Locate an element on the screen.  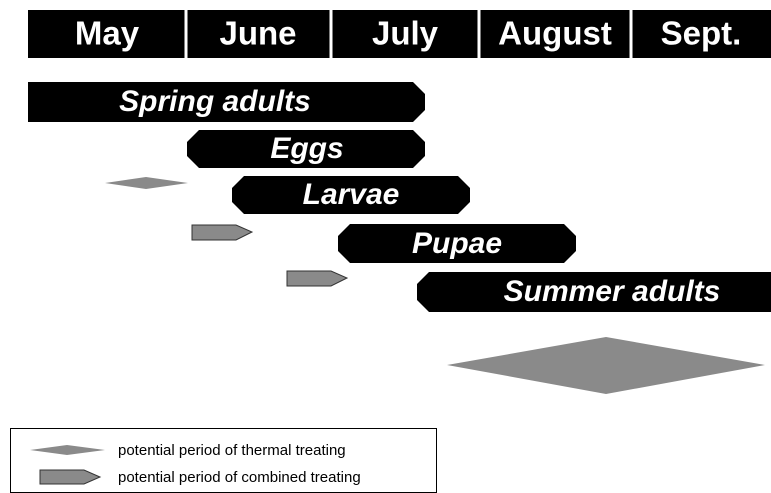
stage-label: Summer adults is located at coordinates (612, 291).